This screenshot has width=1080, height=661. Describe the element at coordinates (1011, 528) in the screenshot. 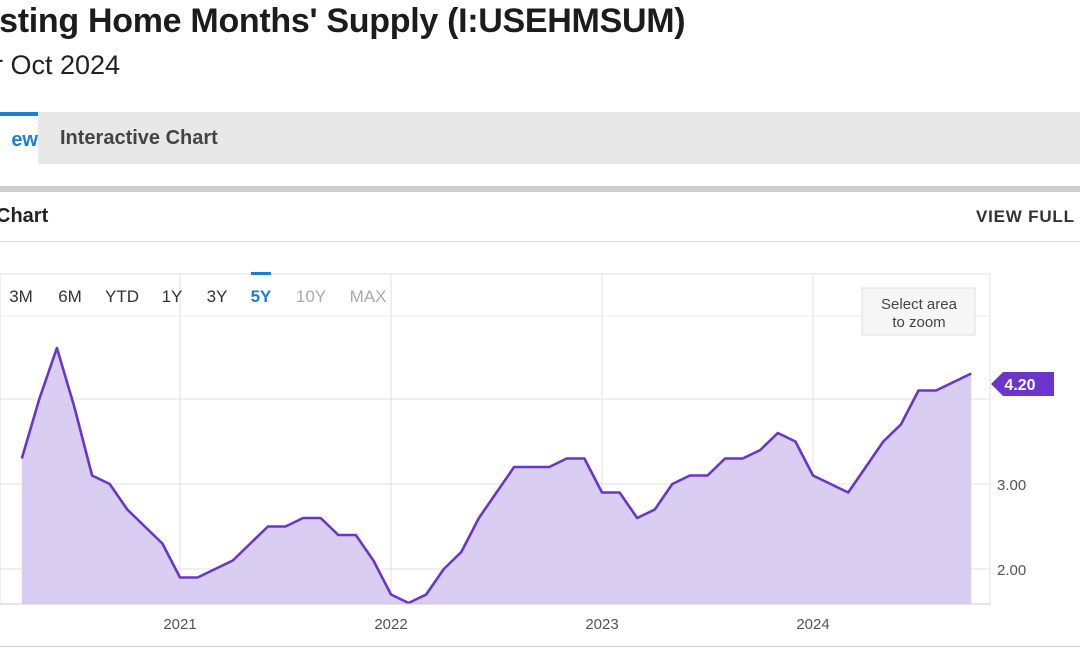

I see `y-axis-ticks: 2.00 3.00` at that location.